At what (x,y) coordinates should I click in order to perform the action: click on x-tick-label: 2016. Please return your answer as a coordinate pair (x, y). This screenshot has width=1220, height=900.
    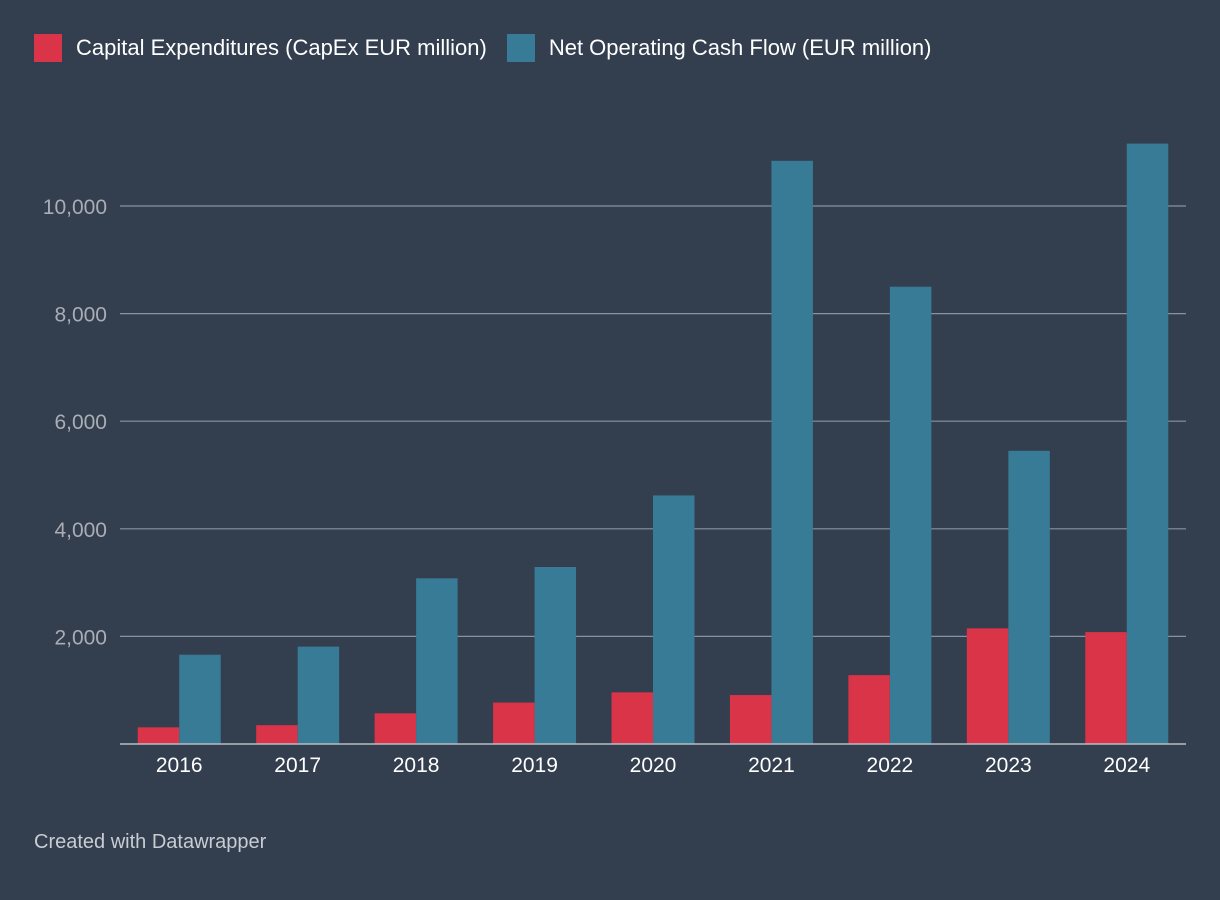
    Looking at the image, I should click on (179, 765).